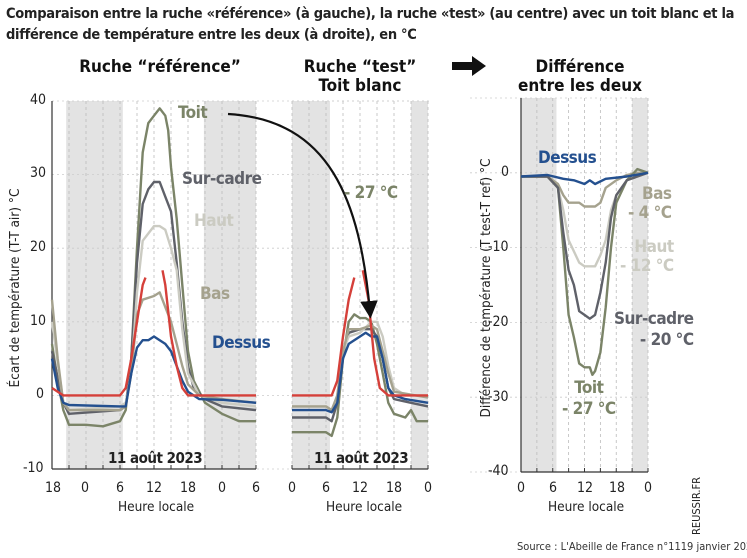 The height and width of the screenshot is (558, 747). I want to click on label-bas: Bas - 4 °C, so click(650, 203).